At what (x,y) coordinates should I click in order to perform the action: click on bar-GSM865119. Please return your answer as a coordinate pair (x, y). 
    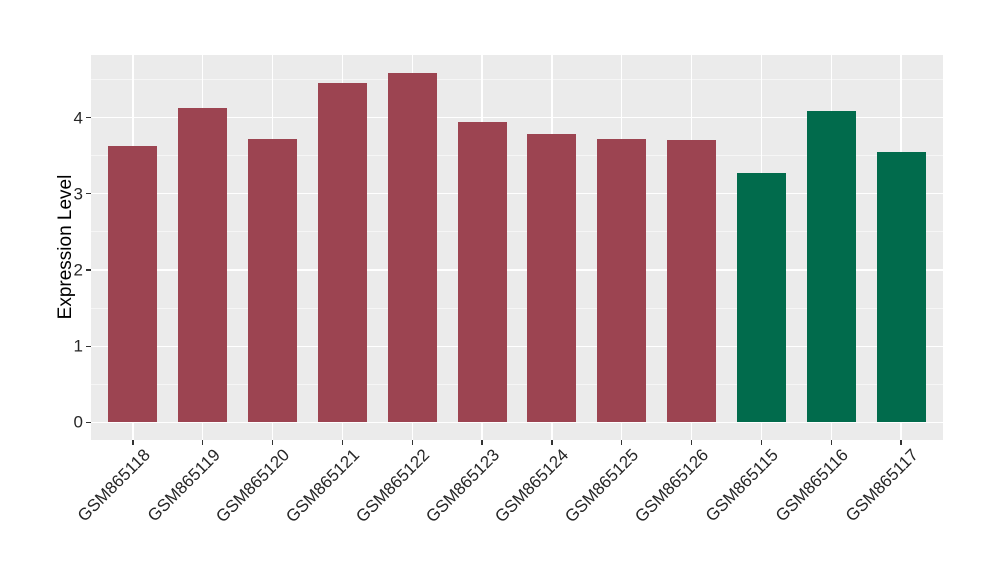
    Looking at the image, I should click on (203, 265).